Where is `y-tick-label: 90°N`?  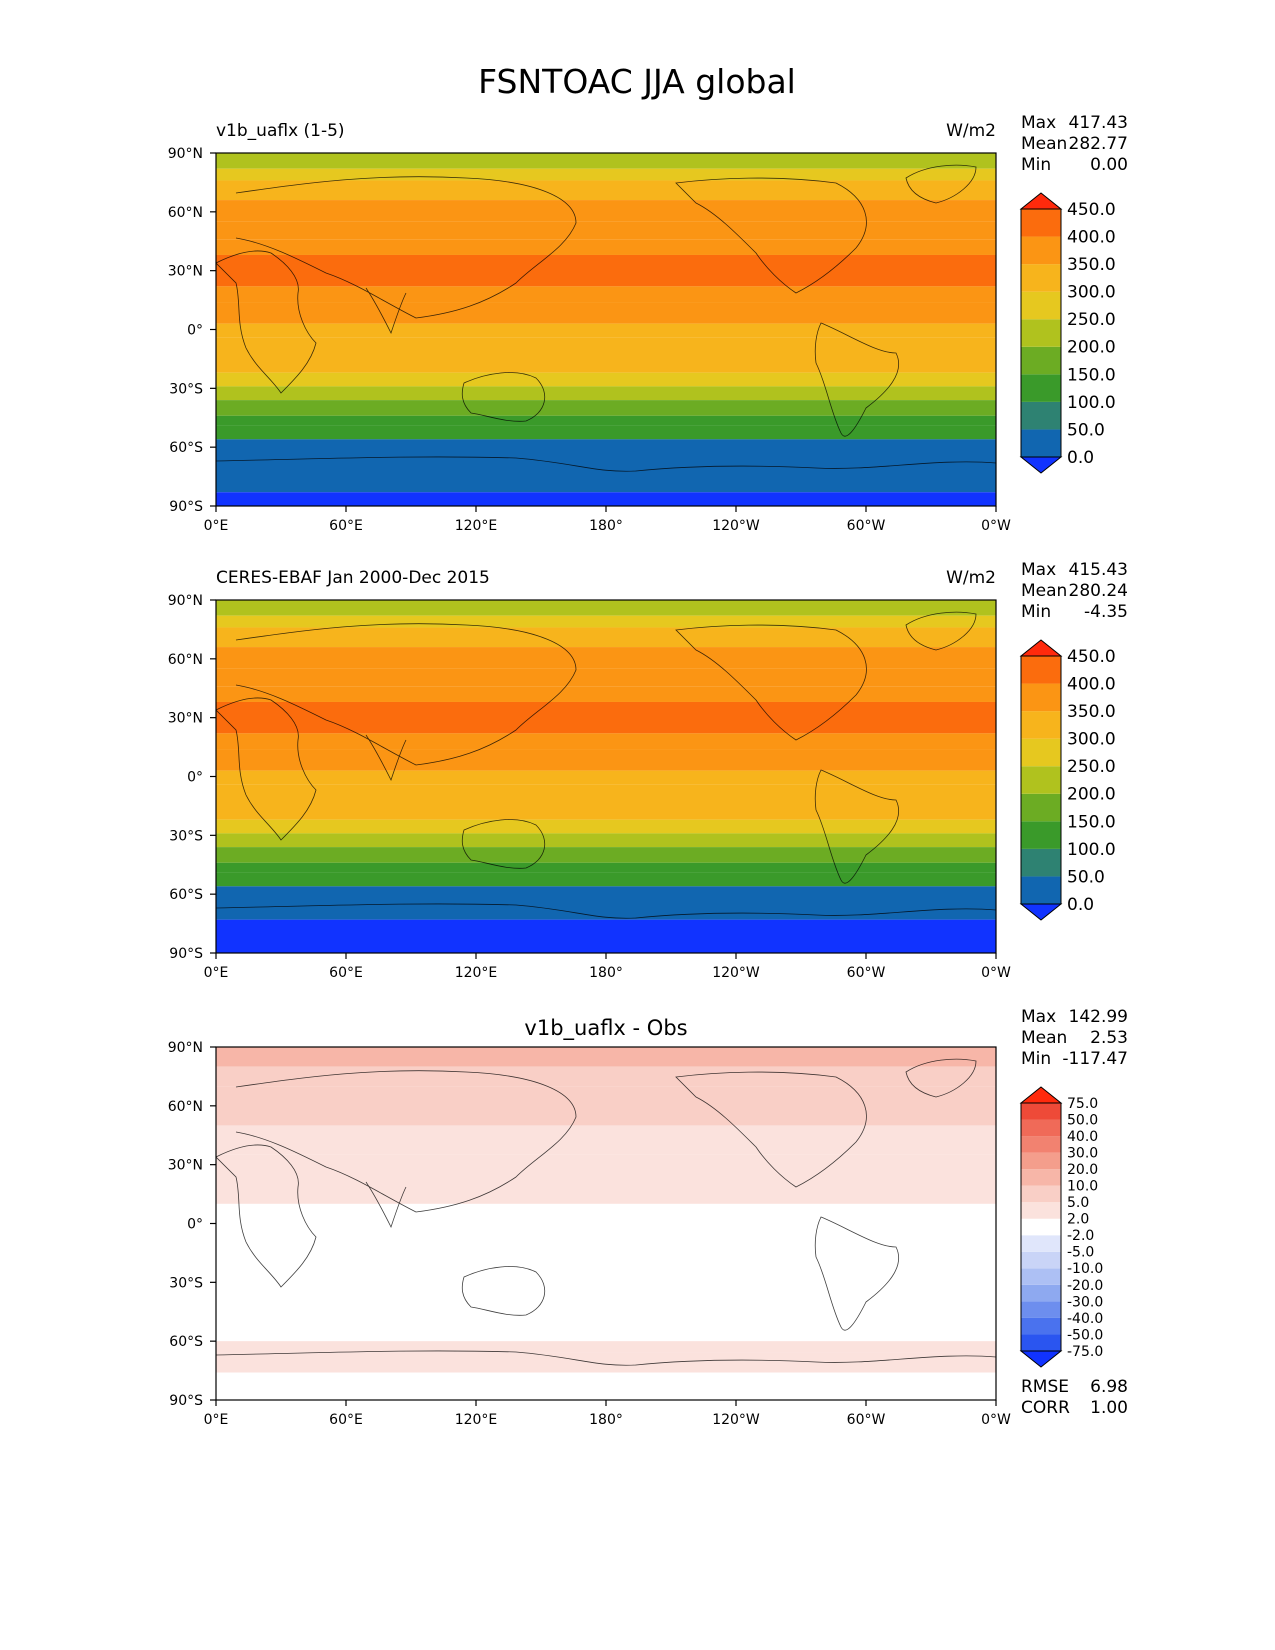
y-tick-label: 90°N is located at coordinates (185, 154).